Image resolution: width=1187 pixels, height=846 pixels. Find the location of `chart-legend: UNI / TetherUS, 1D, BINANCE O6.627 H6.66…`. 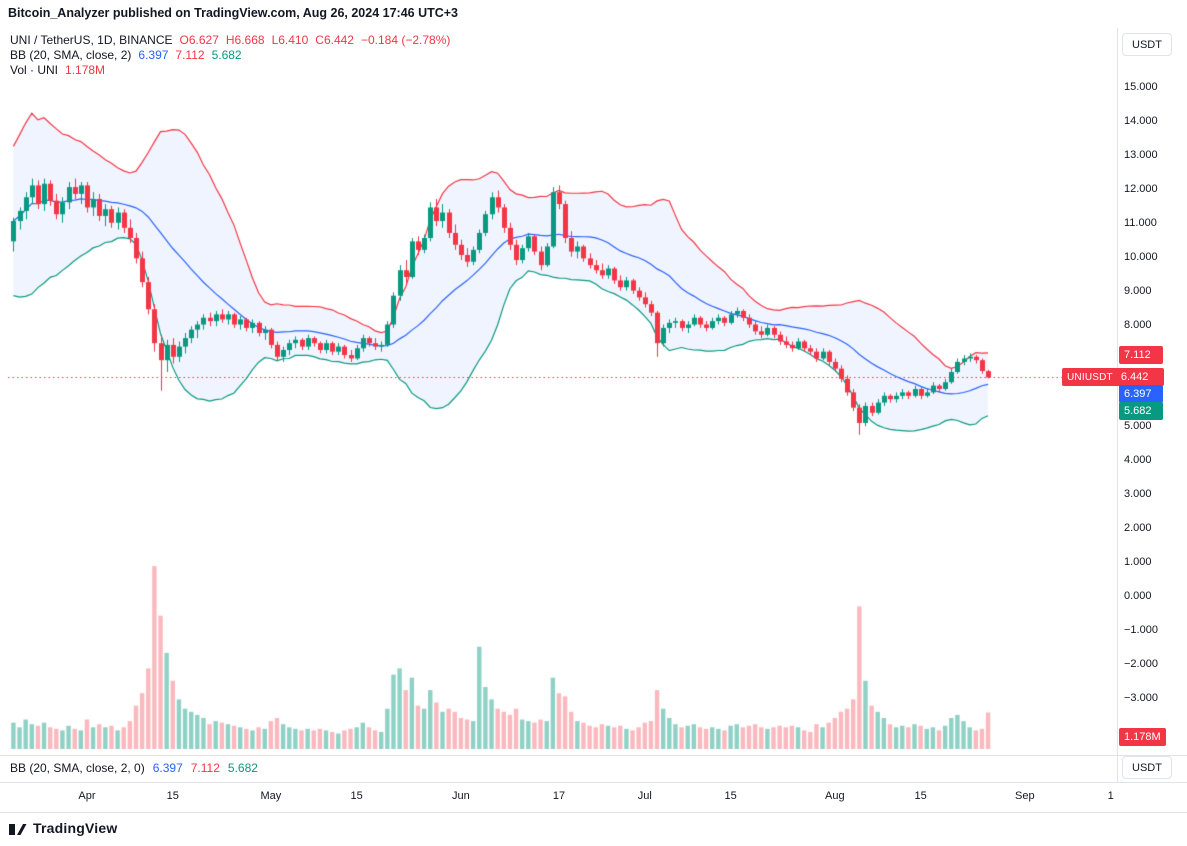

chart-legend: UNI / TetherUS, 1D, BINANCE O6.627 H6.66… is located at coordinates (230, 55).